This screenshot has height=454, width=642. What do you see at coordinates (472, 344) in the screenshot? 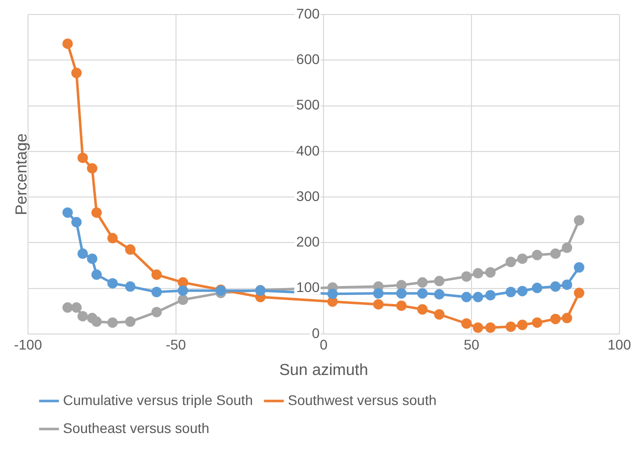
I see `x-tick-label: 50` at bounding box center [472, 344].